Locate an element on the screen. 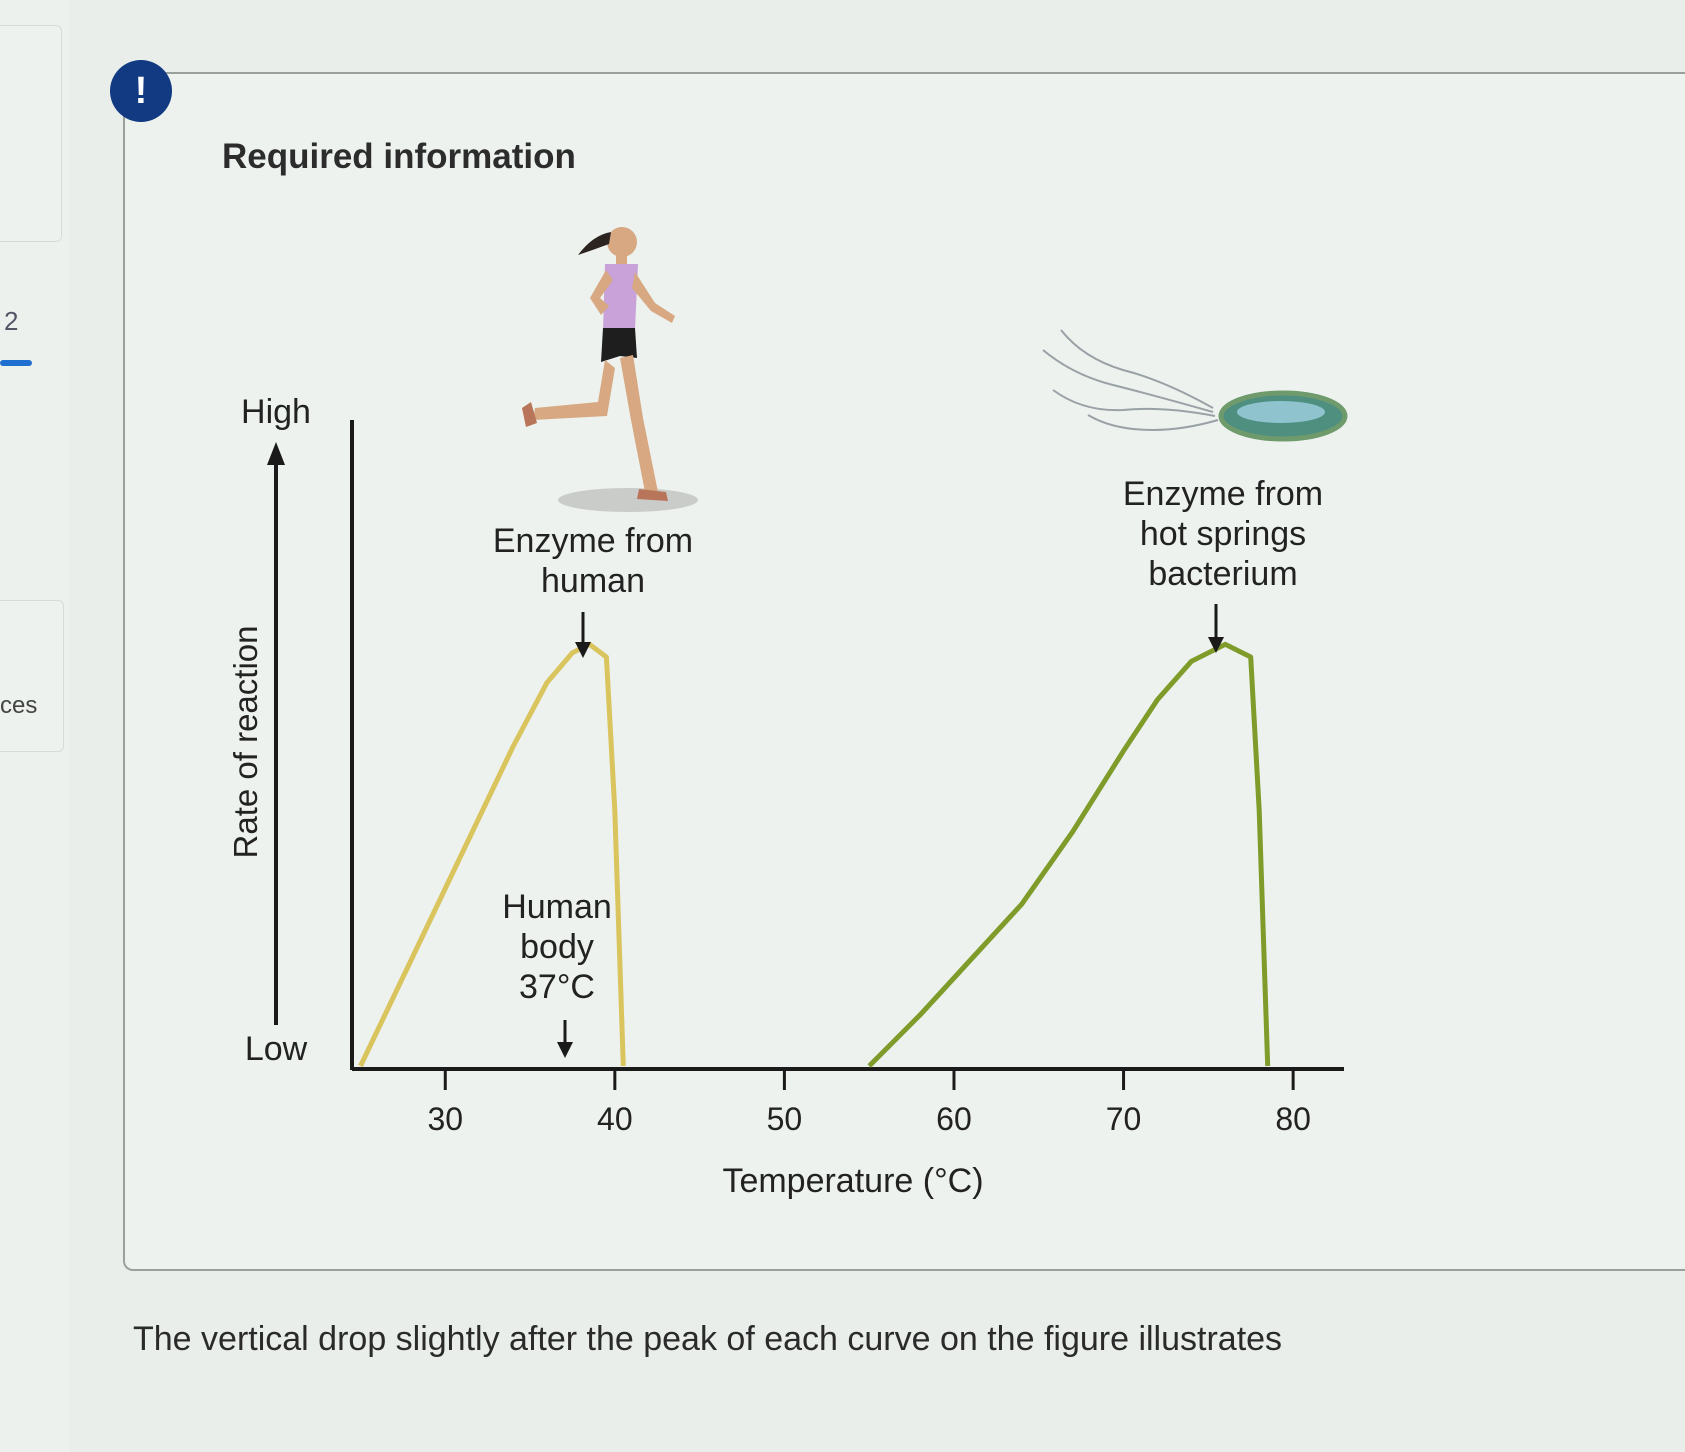 Image resolution: width=1685 pixels, height=1452 pixels. runner-illustration is located at coordinates (610, 369).